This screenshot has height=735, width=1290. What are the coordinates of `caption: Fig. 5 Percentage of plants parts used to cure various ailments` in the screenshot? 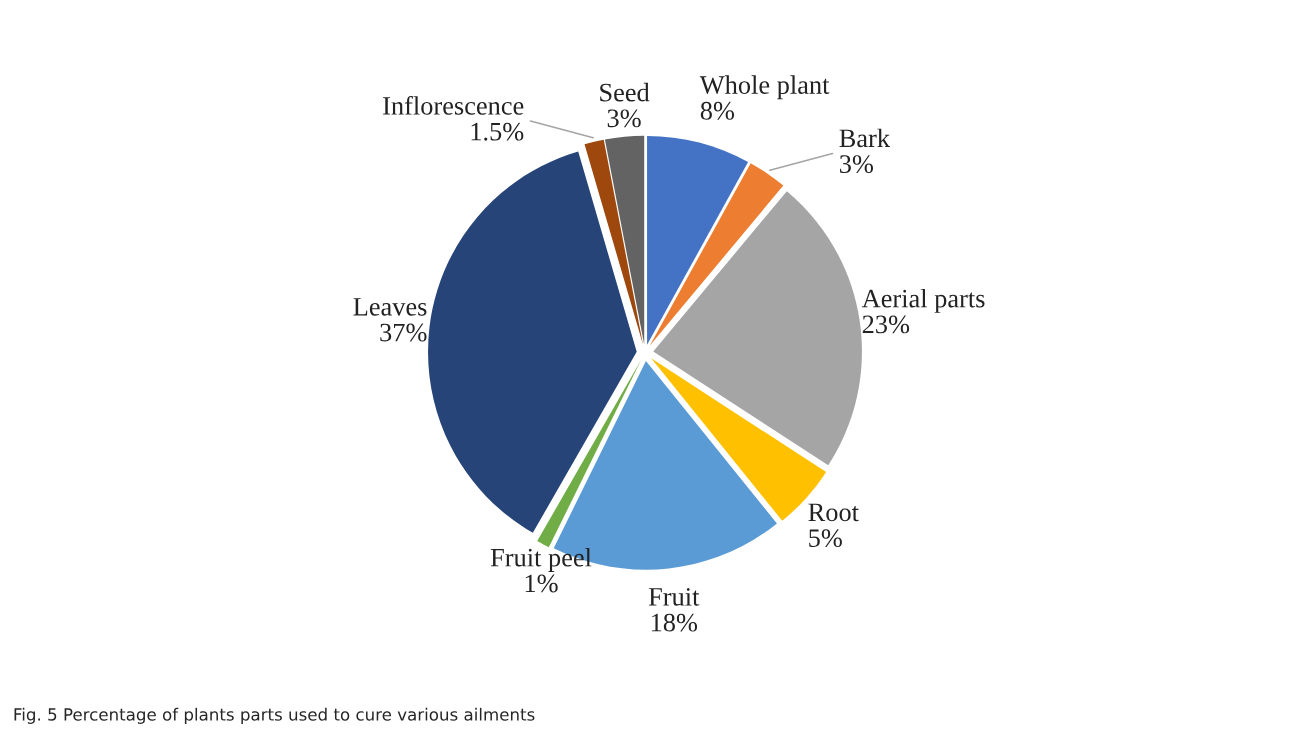 It's located at (274, 715).